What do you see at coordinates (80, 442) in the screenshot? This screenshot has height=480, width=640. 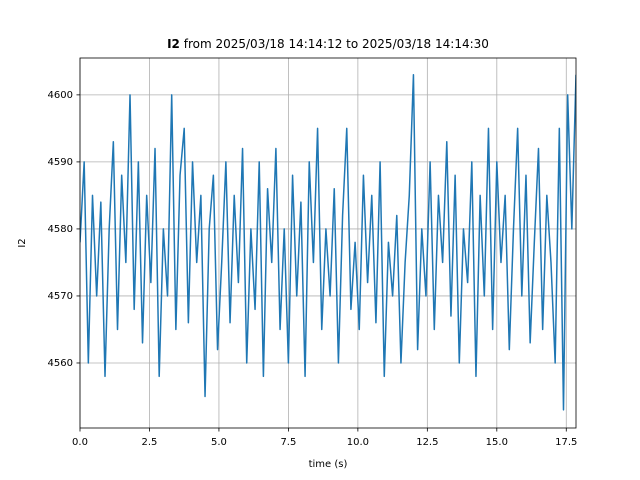 I see `x-tick-label: 0.0` at bounding box center [80, 442].